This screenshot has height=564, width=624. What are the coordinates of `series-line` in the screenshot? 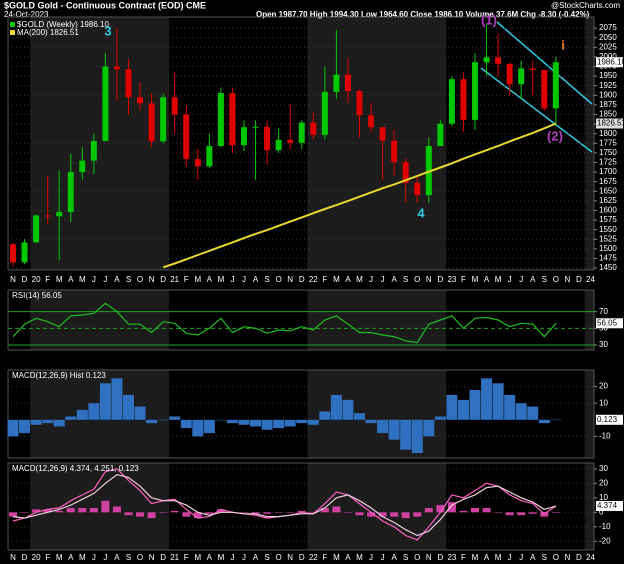 It's located at (284, 323).